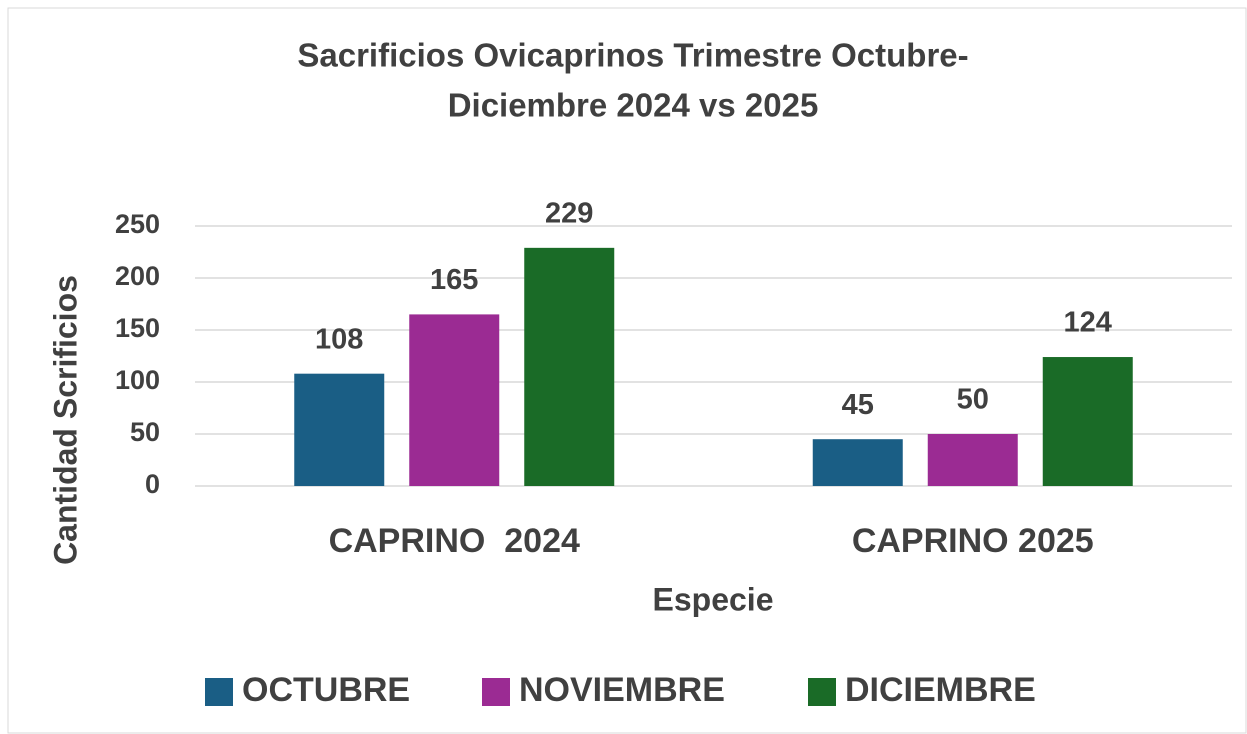  Describe the element at coordinates (622, 690) in the screenshot. I see `legend-label: NOVIEMBRE` at that location.